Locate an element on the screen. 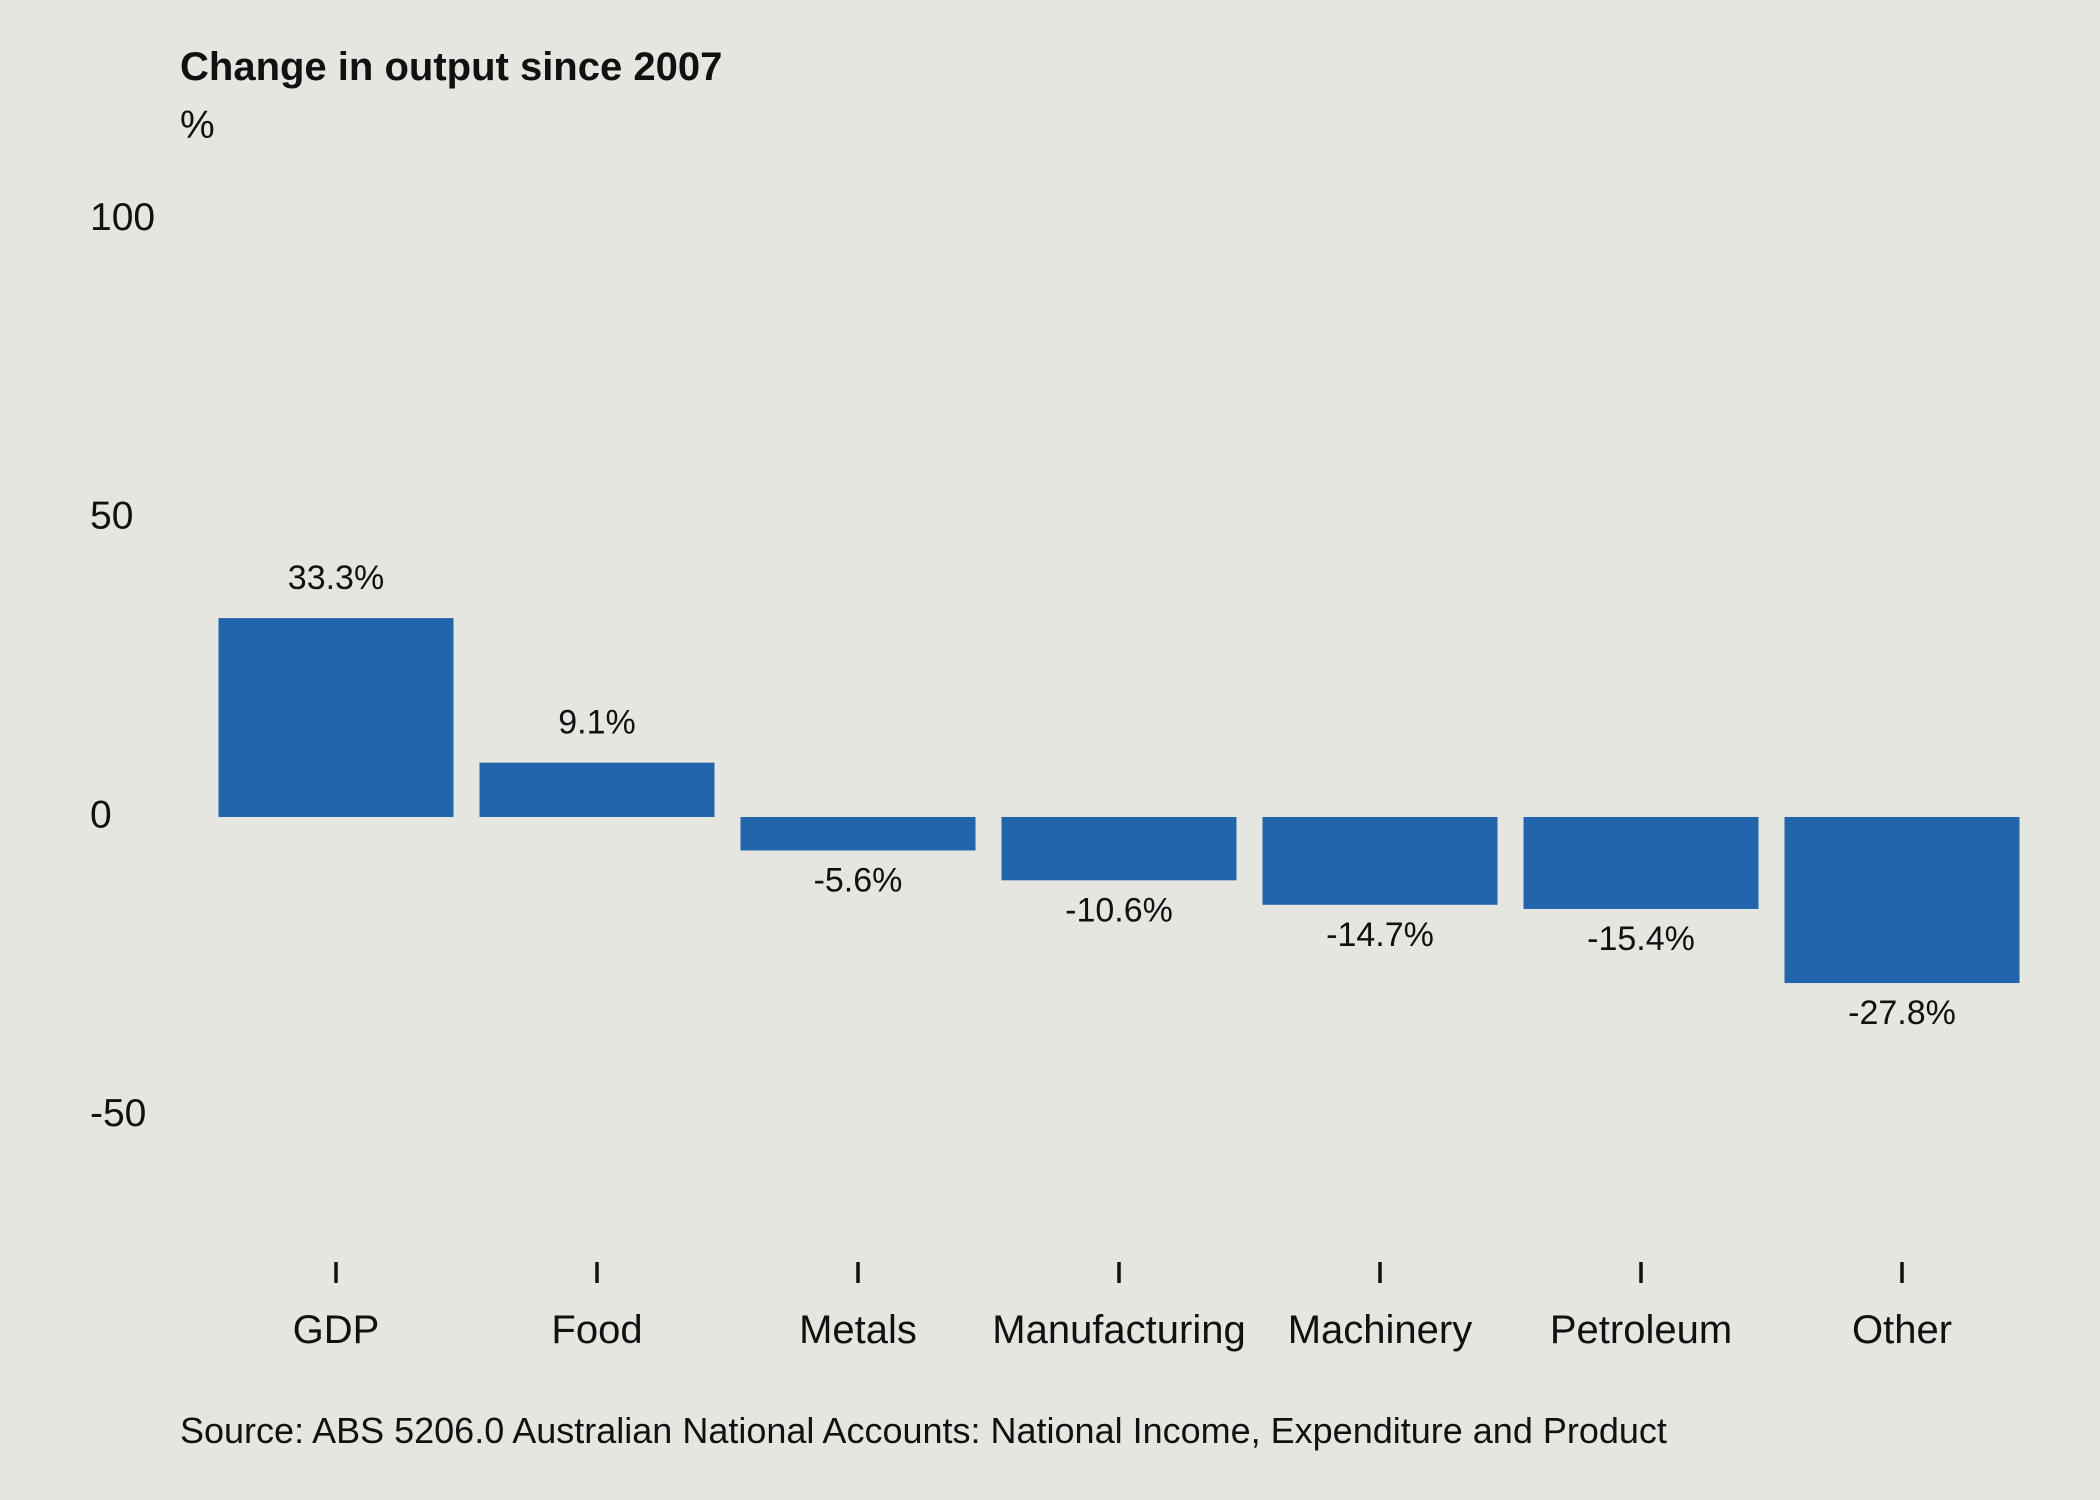 The width and height of the screenshot is (2100, 1500). x-tick-label-manufacturing: Manufacturing is located at coordinates (1118, 1330).